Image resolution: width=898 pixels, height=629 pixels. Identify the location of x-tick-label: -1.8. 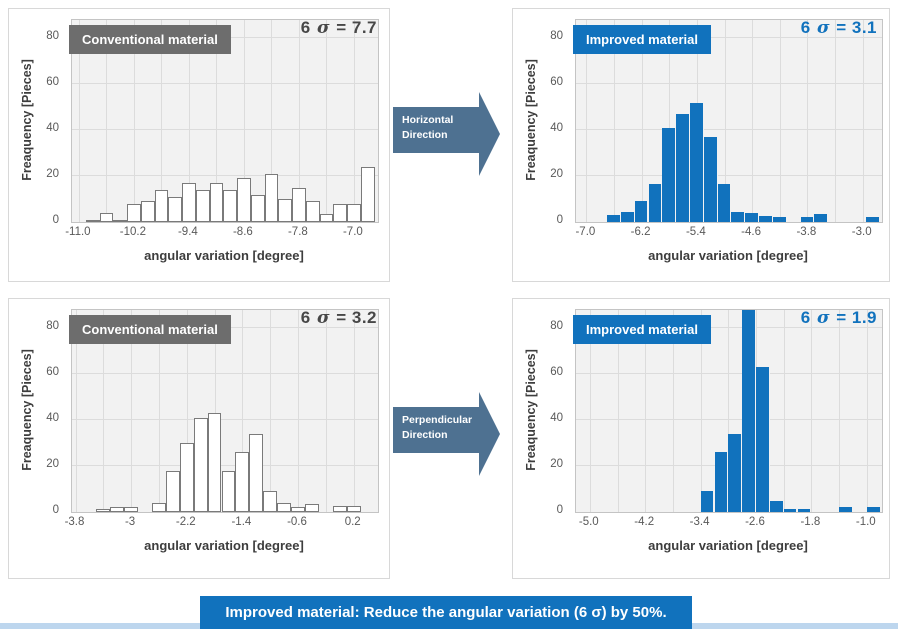
(810, 522).